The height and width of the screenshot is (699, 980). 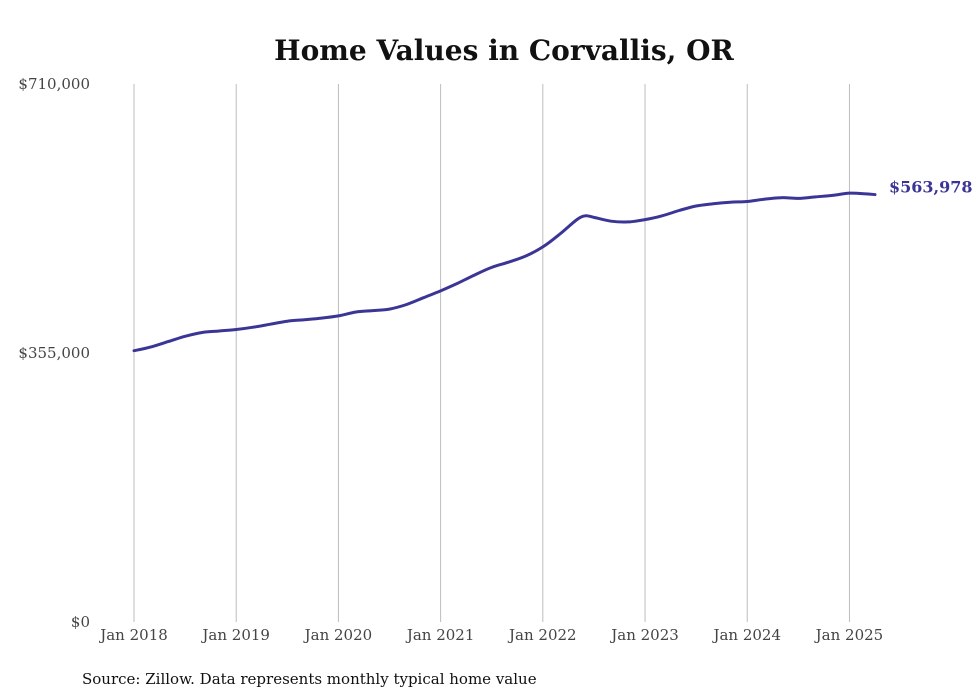 What do you see at coordinates (542, 635) in the screenshot?
I see `x-tick-label: Jan 2022` at bounding box center [542, 635].